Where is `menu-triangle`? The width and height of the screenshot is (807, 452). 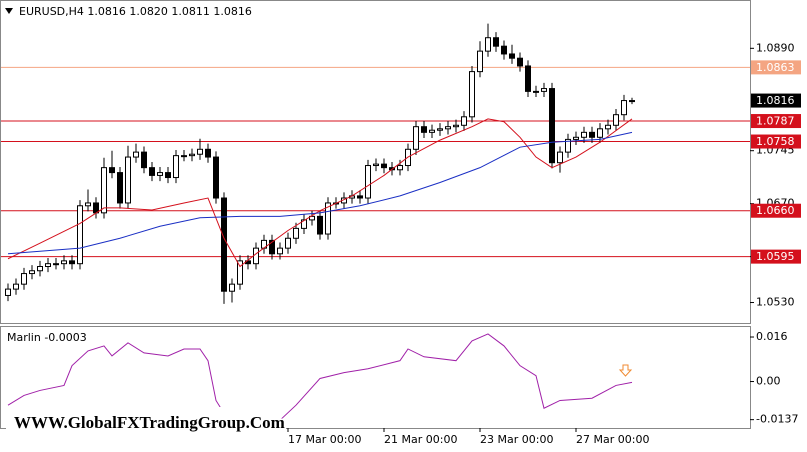 menu-triangle is located at coordinates (9, 11).